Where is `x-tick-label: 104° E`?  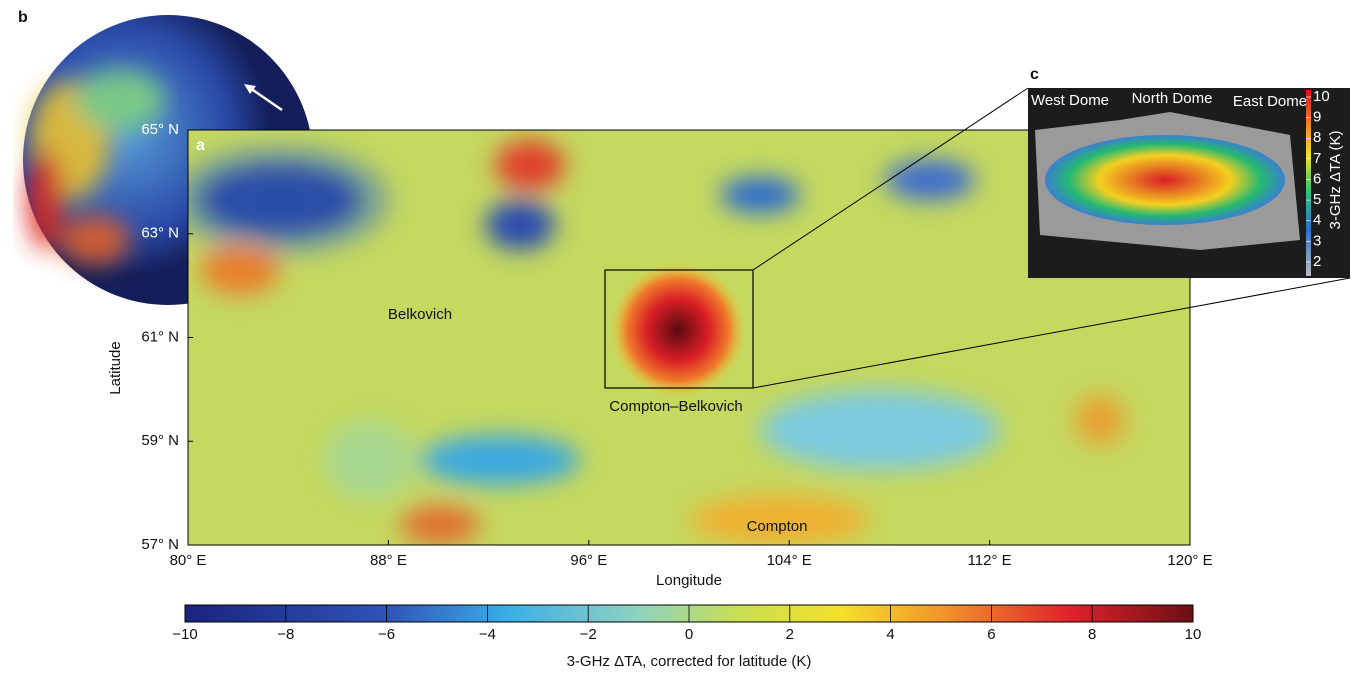 x-tick-label: 104° E is located at coordinates (789, 560).